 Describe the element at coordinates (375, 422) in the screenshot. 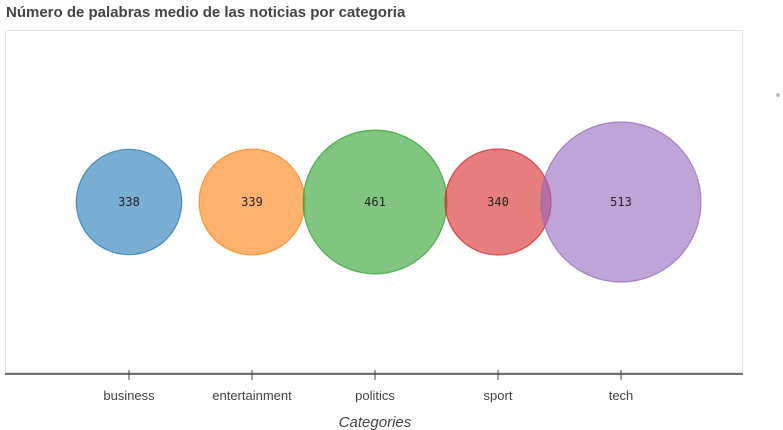

I see `x-axis-label: Categories` at that location.